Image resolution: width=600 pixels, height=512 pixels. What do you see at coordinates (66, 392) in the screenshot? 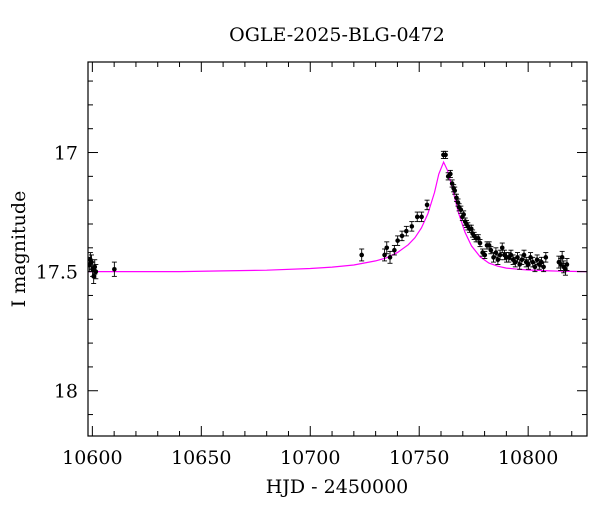
I see `y-tick-label: 18` at bounding box center [66, 392].